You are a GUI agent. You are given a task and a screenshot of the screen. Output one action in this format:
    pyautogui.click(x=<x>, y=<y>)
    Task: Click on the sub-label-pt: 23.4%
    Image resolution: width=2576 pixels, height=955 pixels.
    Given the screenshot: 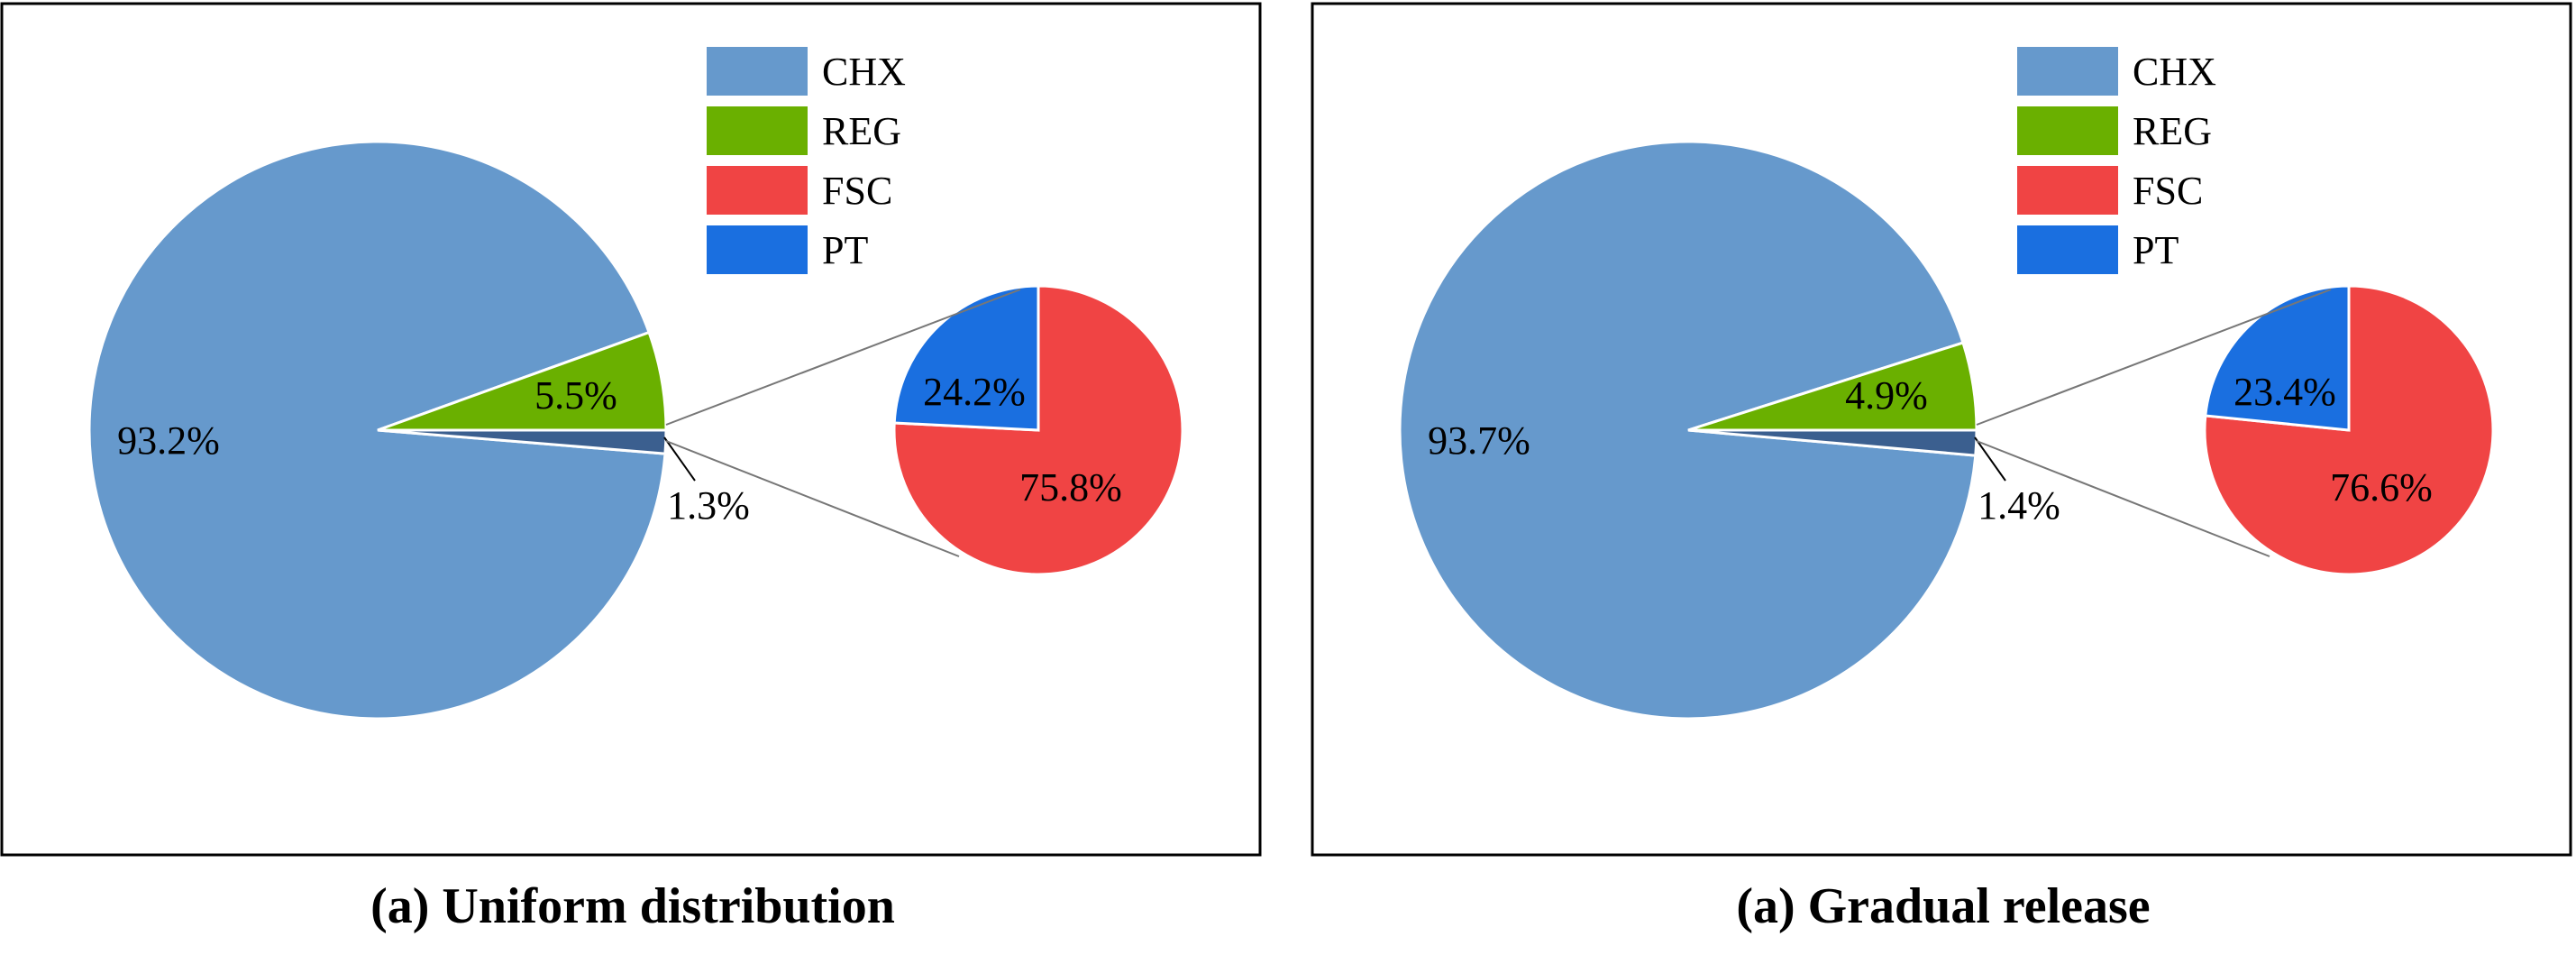 What is the action you would take?
    pyautogui.click(x=2284, y=392)
    